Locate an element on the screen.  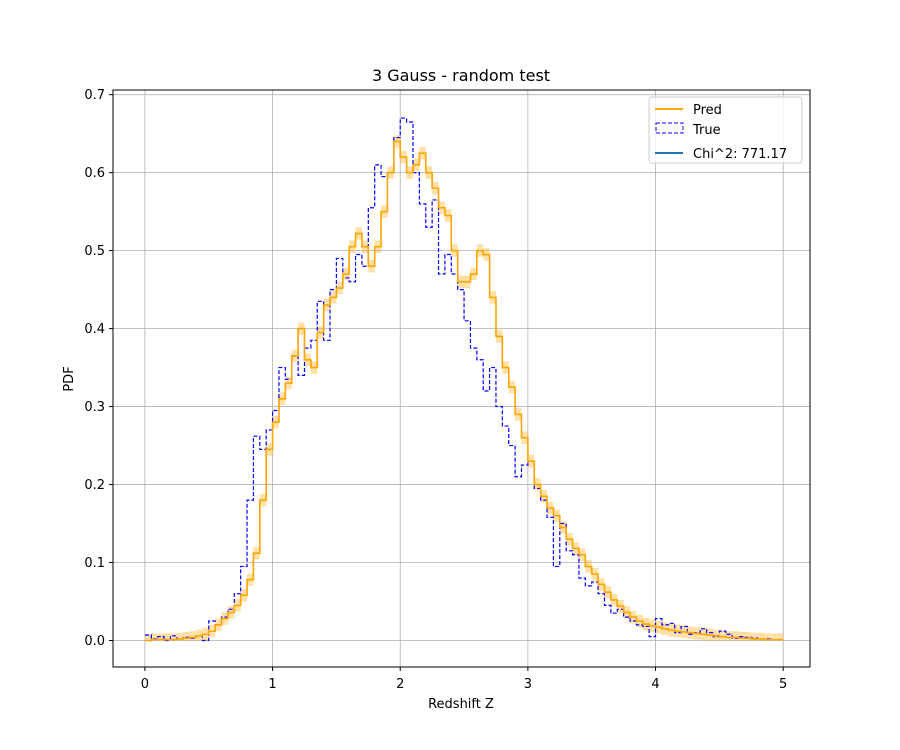
x-tick-label: 2 is located at coordinates (400, 684).